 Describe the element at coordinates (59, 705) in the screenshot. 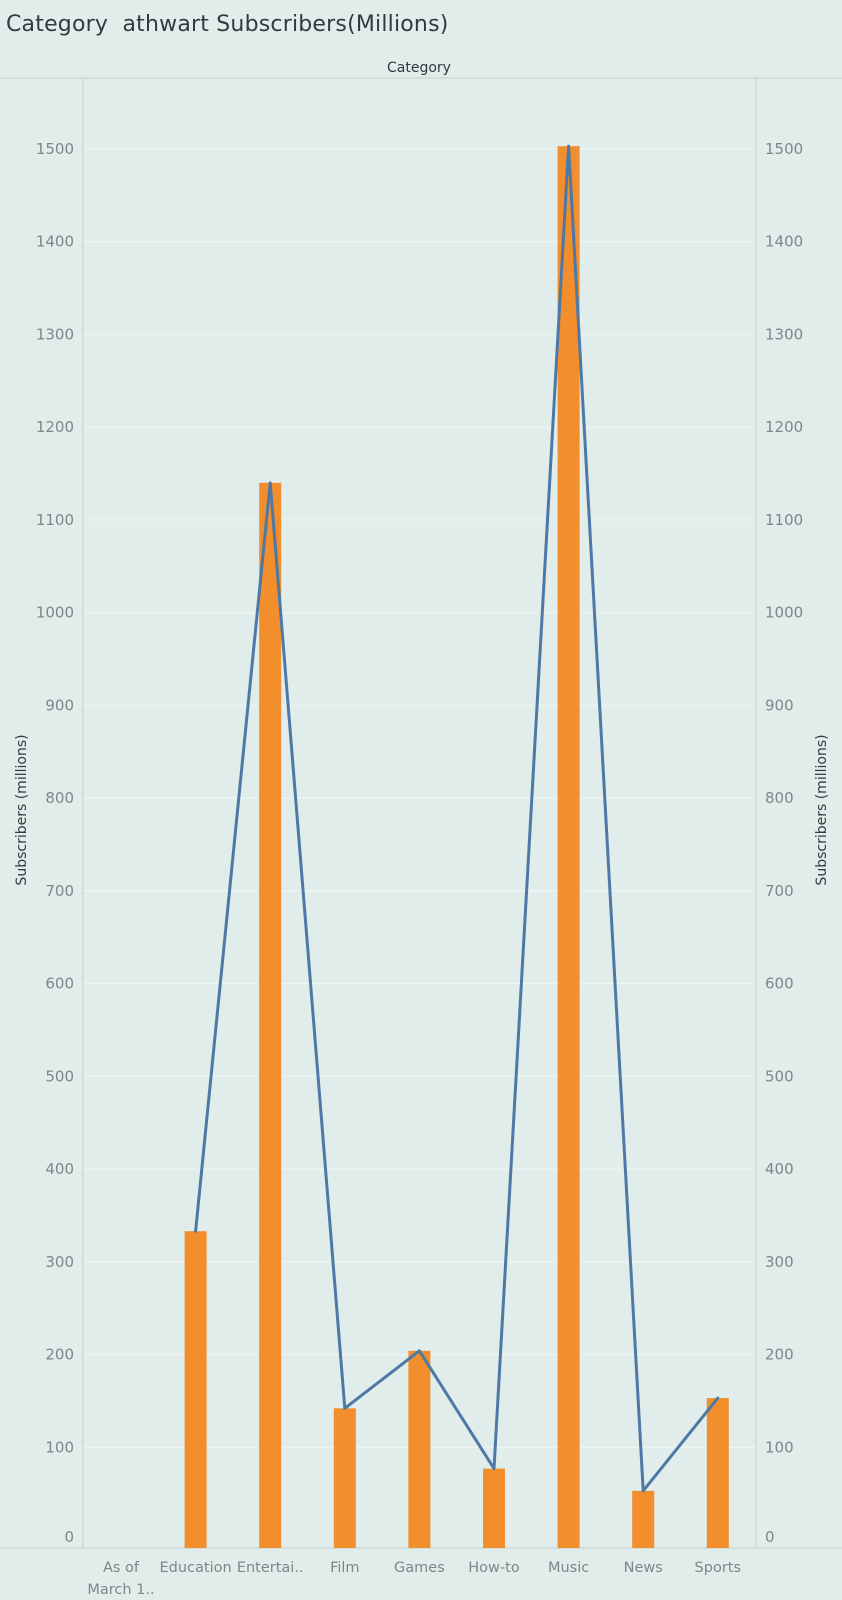

I see `y-tick-label-left: 900` at that location.